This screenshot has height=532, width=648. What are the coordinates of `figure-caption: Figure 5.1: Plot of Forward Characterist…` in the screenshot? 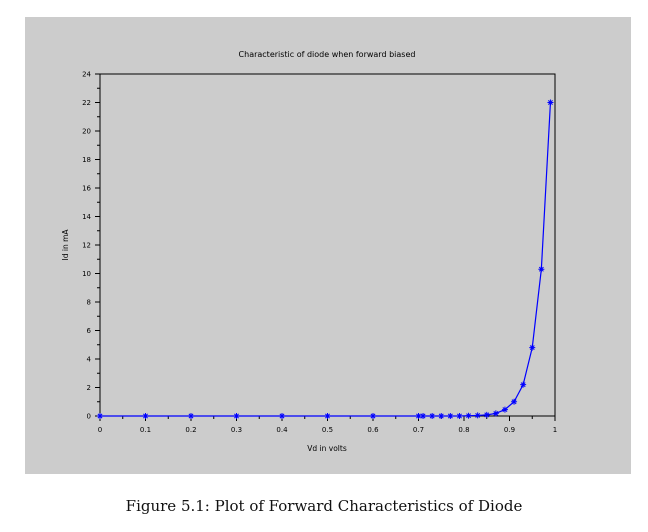 It's located at (324, 506).